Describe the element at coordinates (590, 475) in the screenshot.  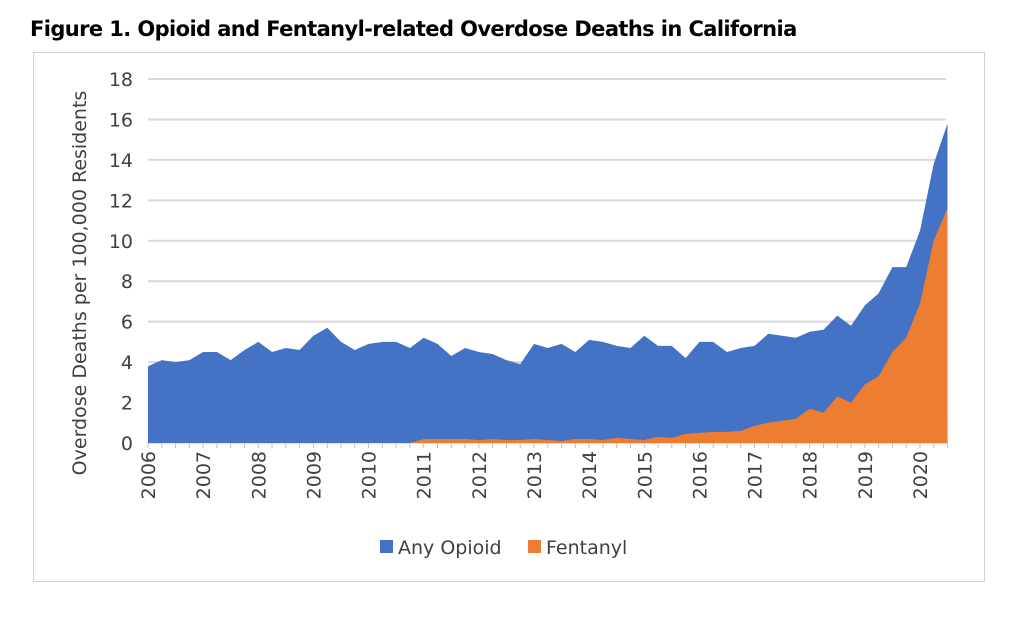
I see `x-tick-label: 2014` at that location.